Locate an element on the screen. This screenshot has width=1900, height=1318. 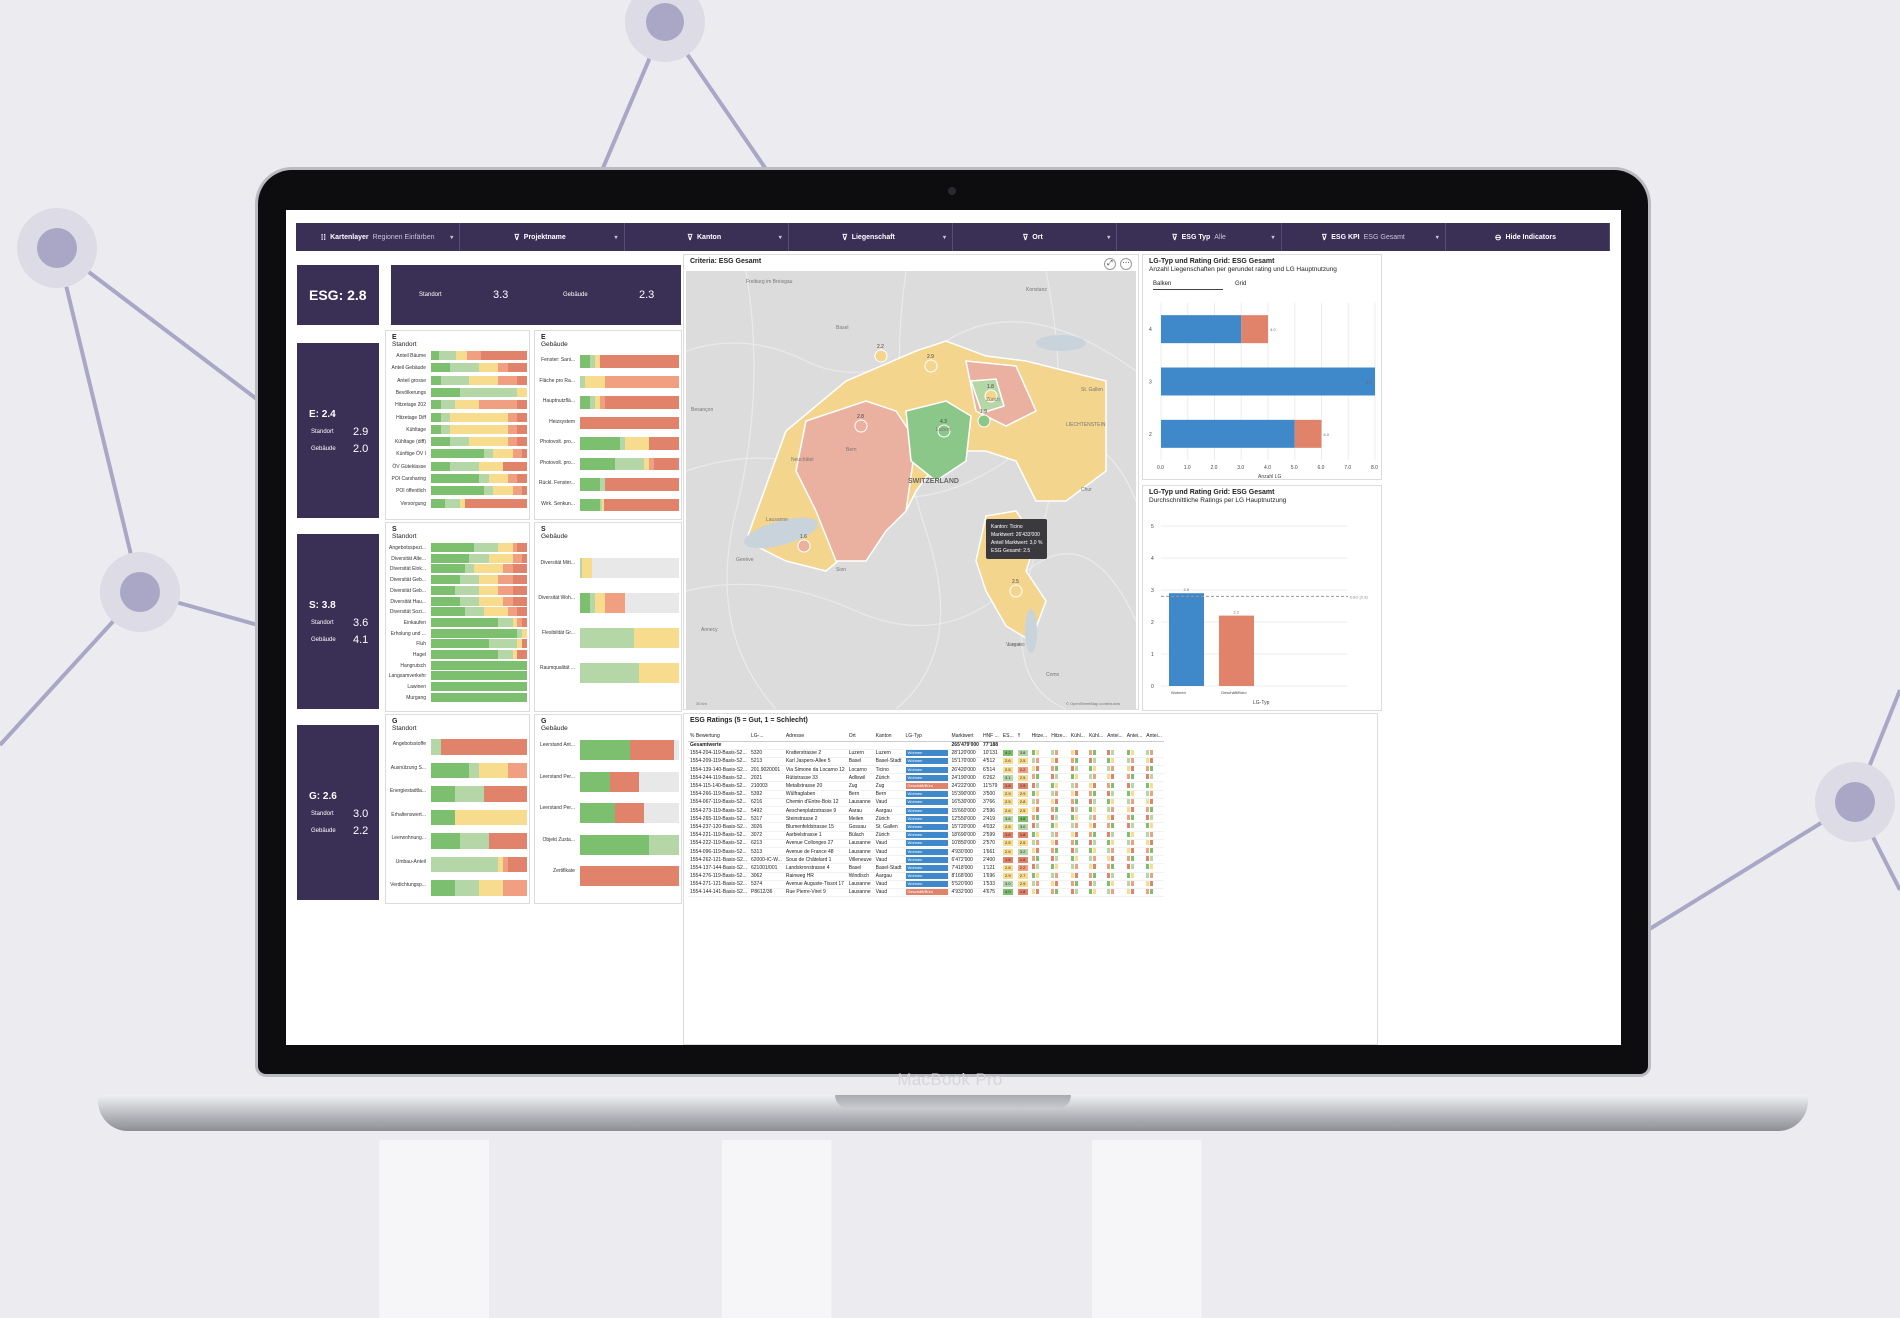
column-header: LG-Typ is located at coordinates (926, 737).